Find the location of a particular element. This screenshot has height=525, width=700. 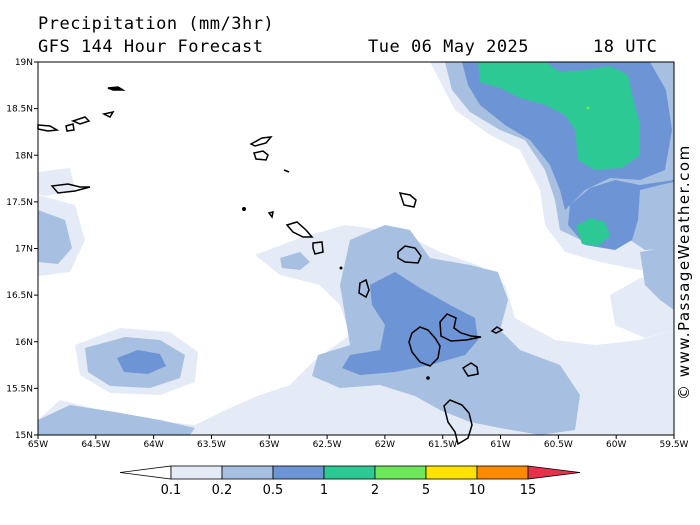

legend-label: 2 is located at coordinates (375, 490).